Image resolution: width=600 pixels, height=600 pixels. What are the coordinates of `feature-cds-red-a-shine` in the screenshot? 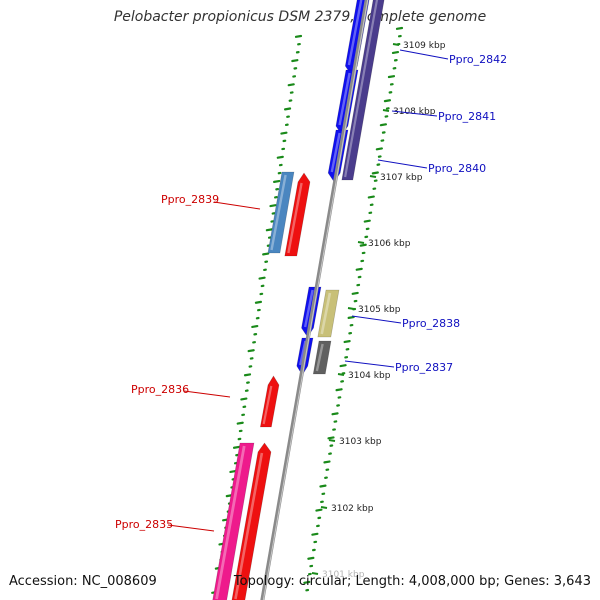 It's located at (295, 218).